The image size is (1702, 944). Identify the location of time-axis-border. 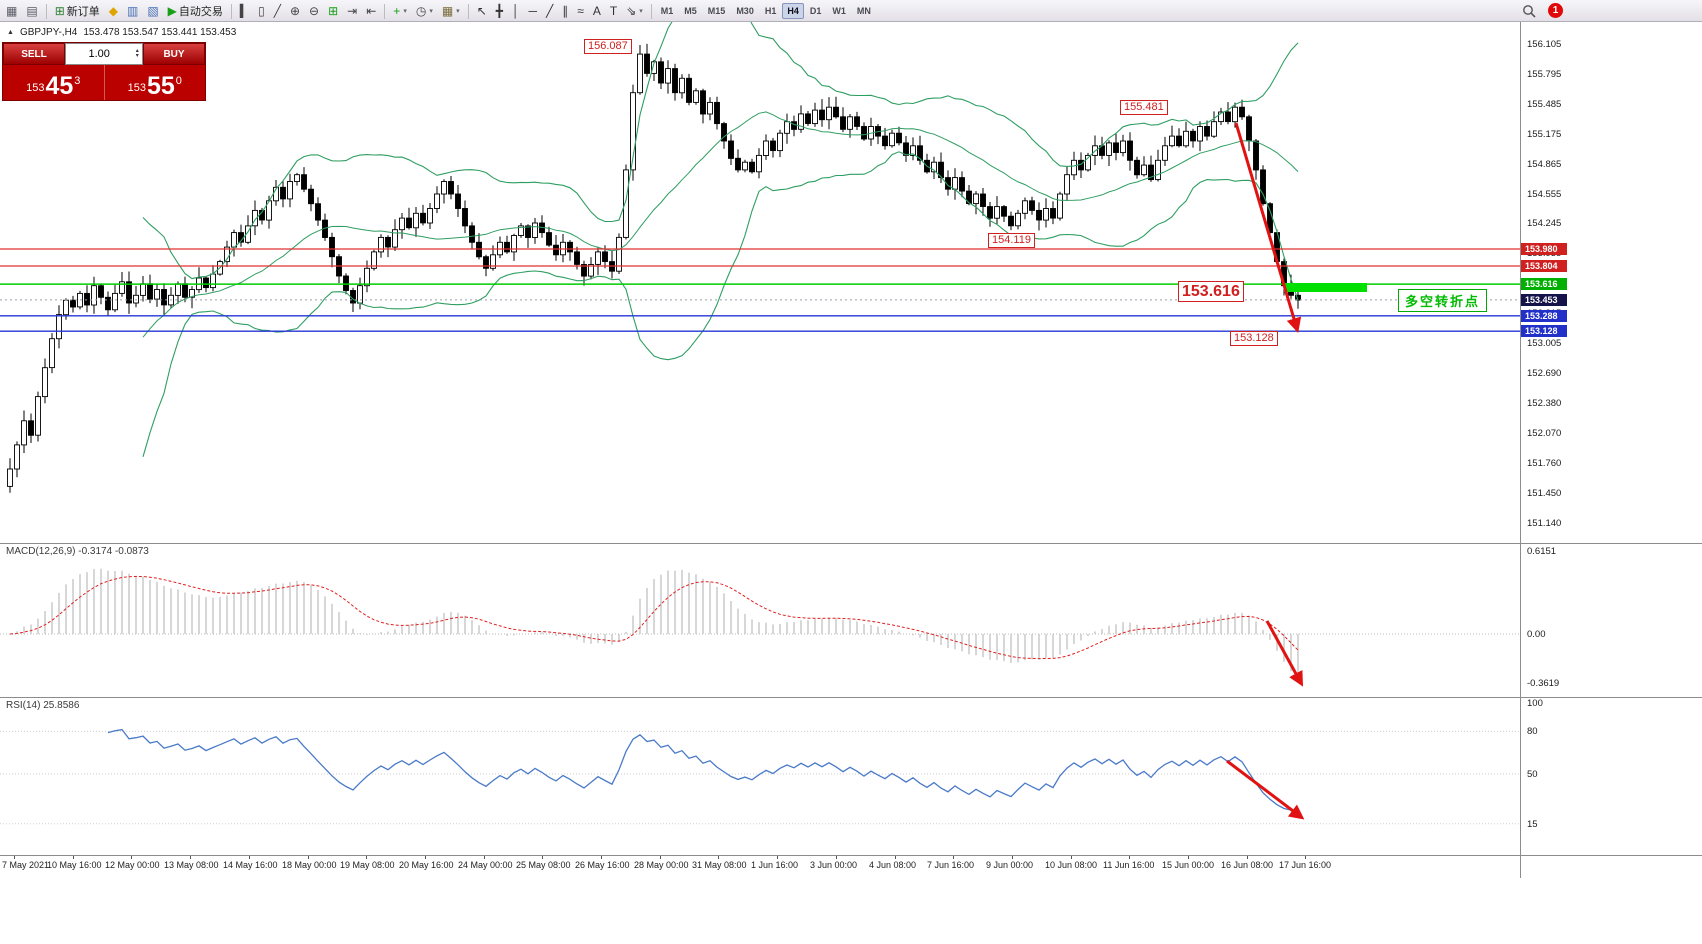
(851, 855).